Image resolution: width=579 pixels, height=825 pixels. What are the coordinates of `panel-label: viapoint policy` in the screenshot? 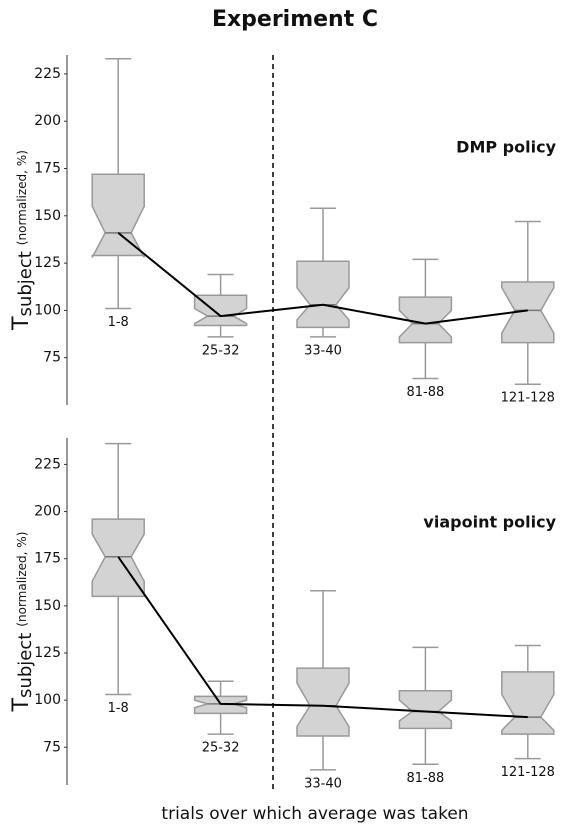 It's located at (489, 522).